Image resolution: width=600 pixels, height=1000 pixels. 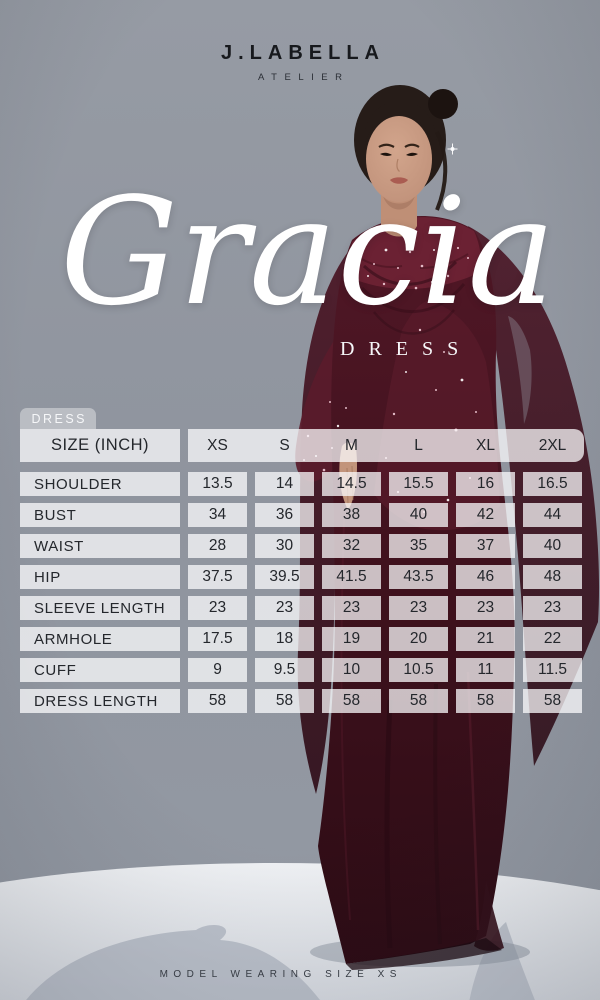 I want to click on table-row: SHOULDER 13.5 14 14.5 15.5 16 16.5, so click(x=302, y=484).